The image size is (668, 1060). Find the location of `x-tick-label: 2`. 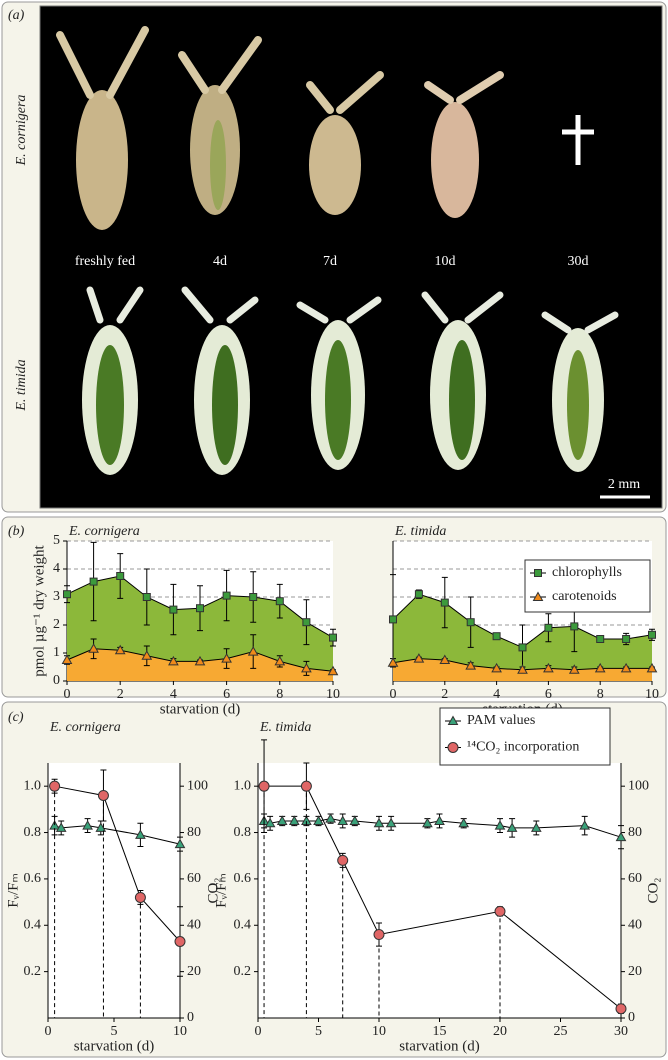

x-tick-label: 2 is located at coordinates (120, 694).